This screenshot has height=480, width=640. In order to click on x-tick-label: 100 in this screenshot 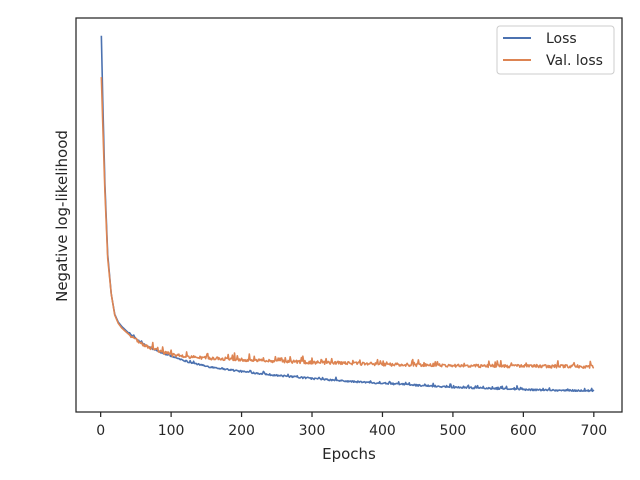, I will do `click(171, 431)`.